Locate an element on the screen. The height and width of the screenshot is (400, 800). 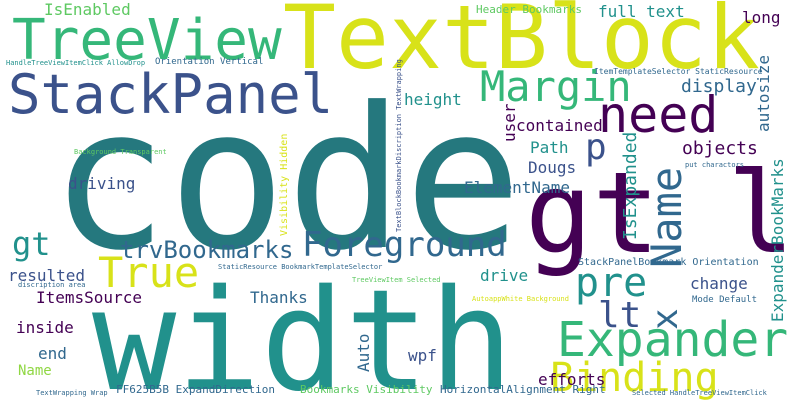
word-stackpanelbookmark-orientation: StackPanelBookmark Orientation is located at coordinates (668, 262).